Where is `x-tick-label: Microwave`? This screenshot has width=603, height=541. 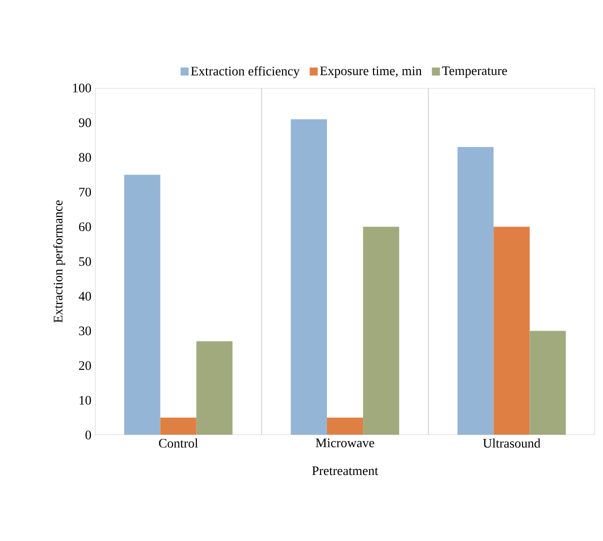
x-tick-label: Microwave is located at coordinates (345, 443).